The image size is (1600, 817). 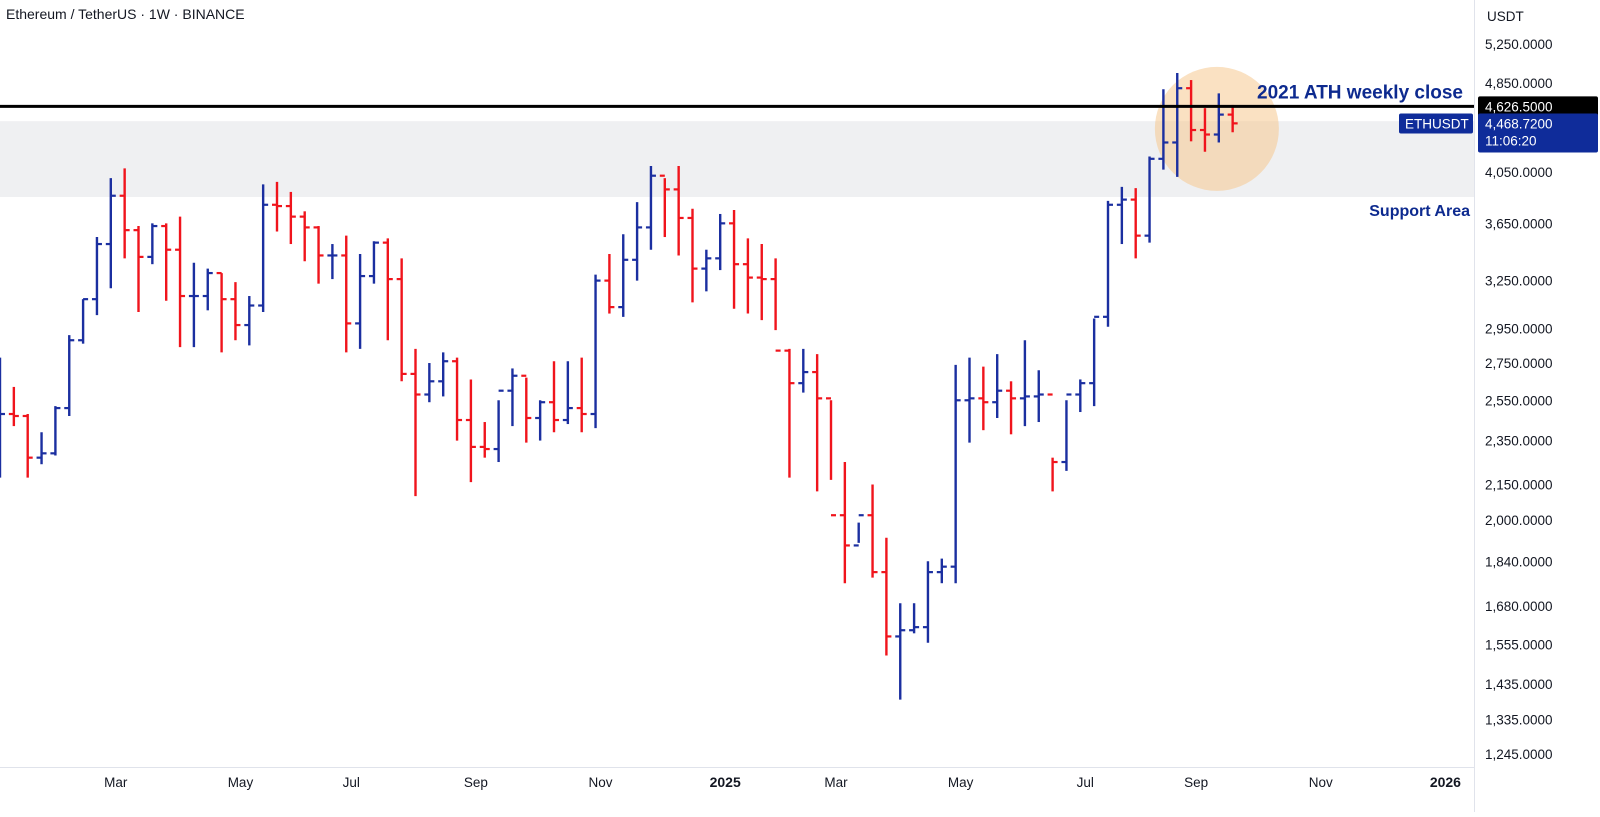 I want to click on time-tick-label: 2026, so click(x=1445, y=782).